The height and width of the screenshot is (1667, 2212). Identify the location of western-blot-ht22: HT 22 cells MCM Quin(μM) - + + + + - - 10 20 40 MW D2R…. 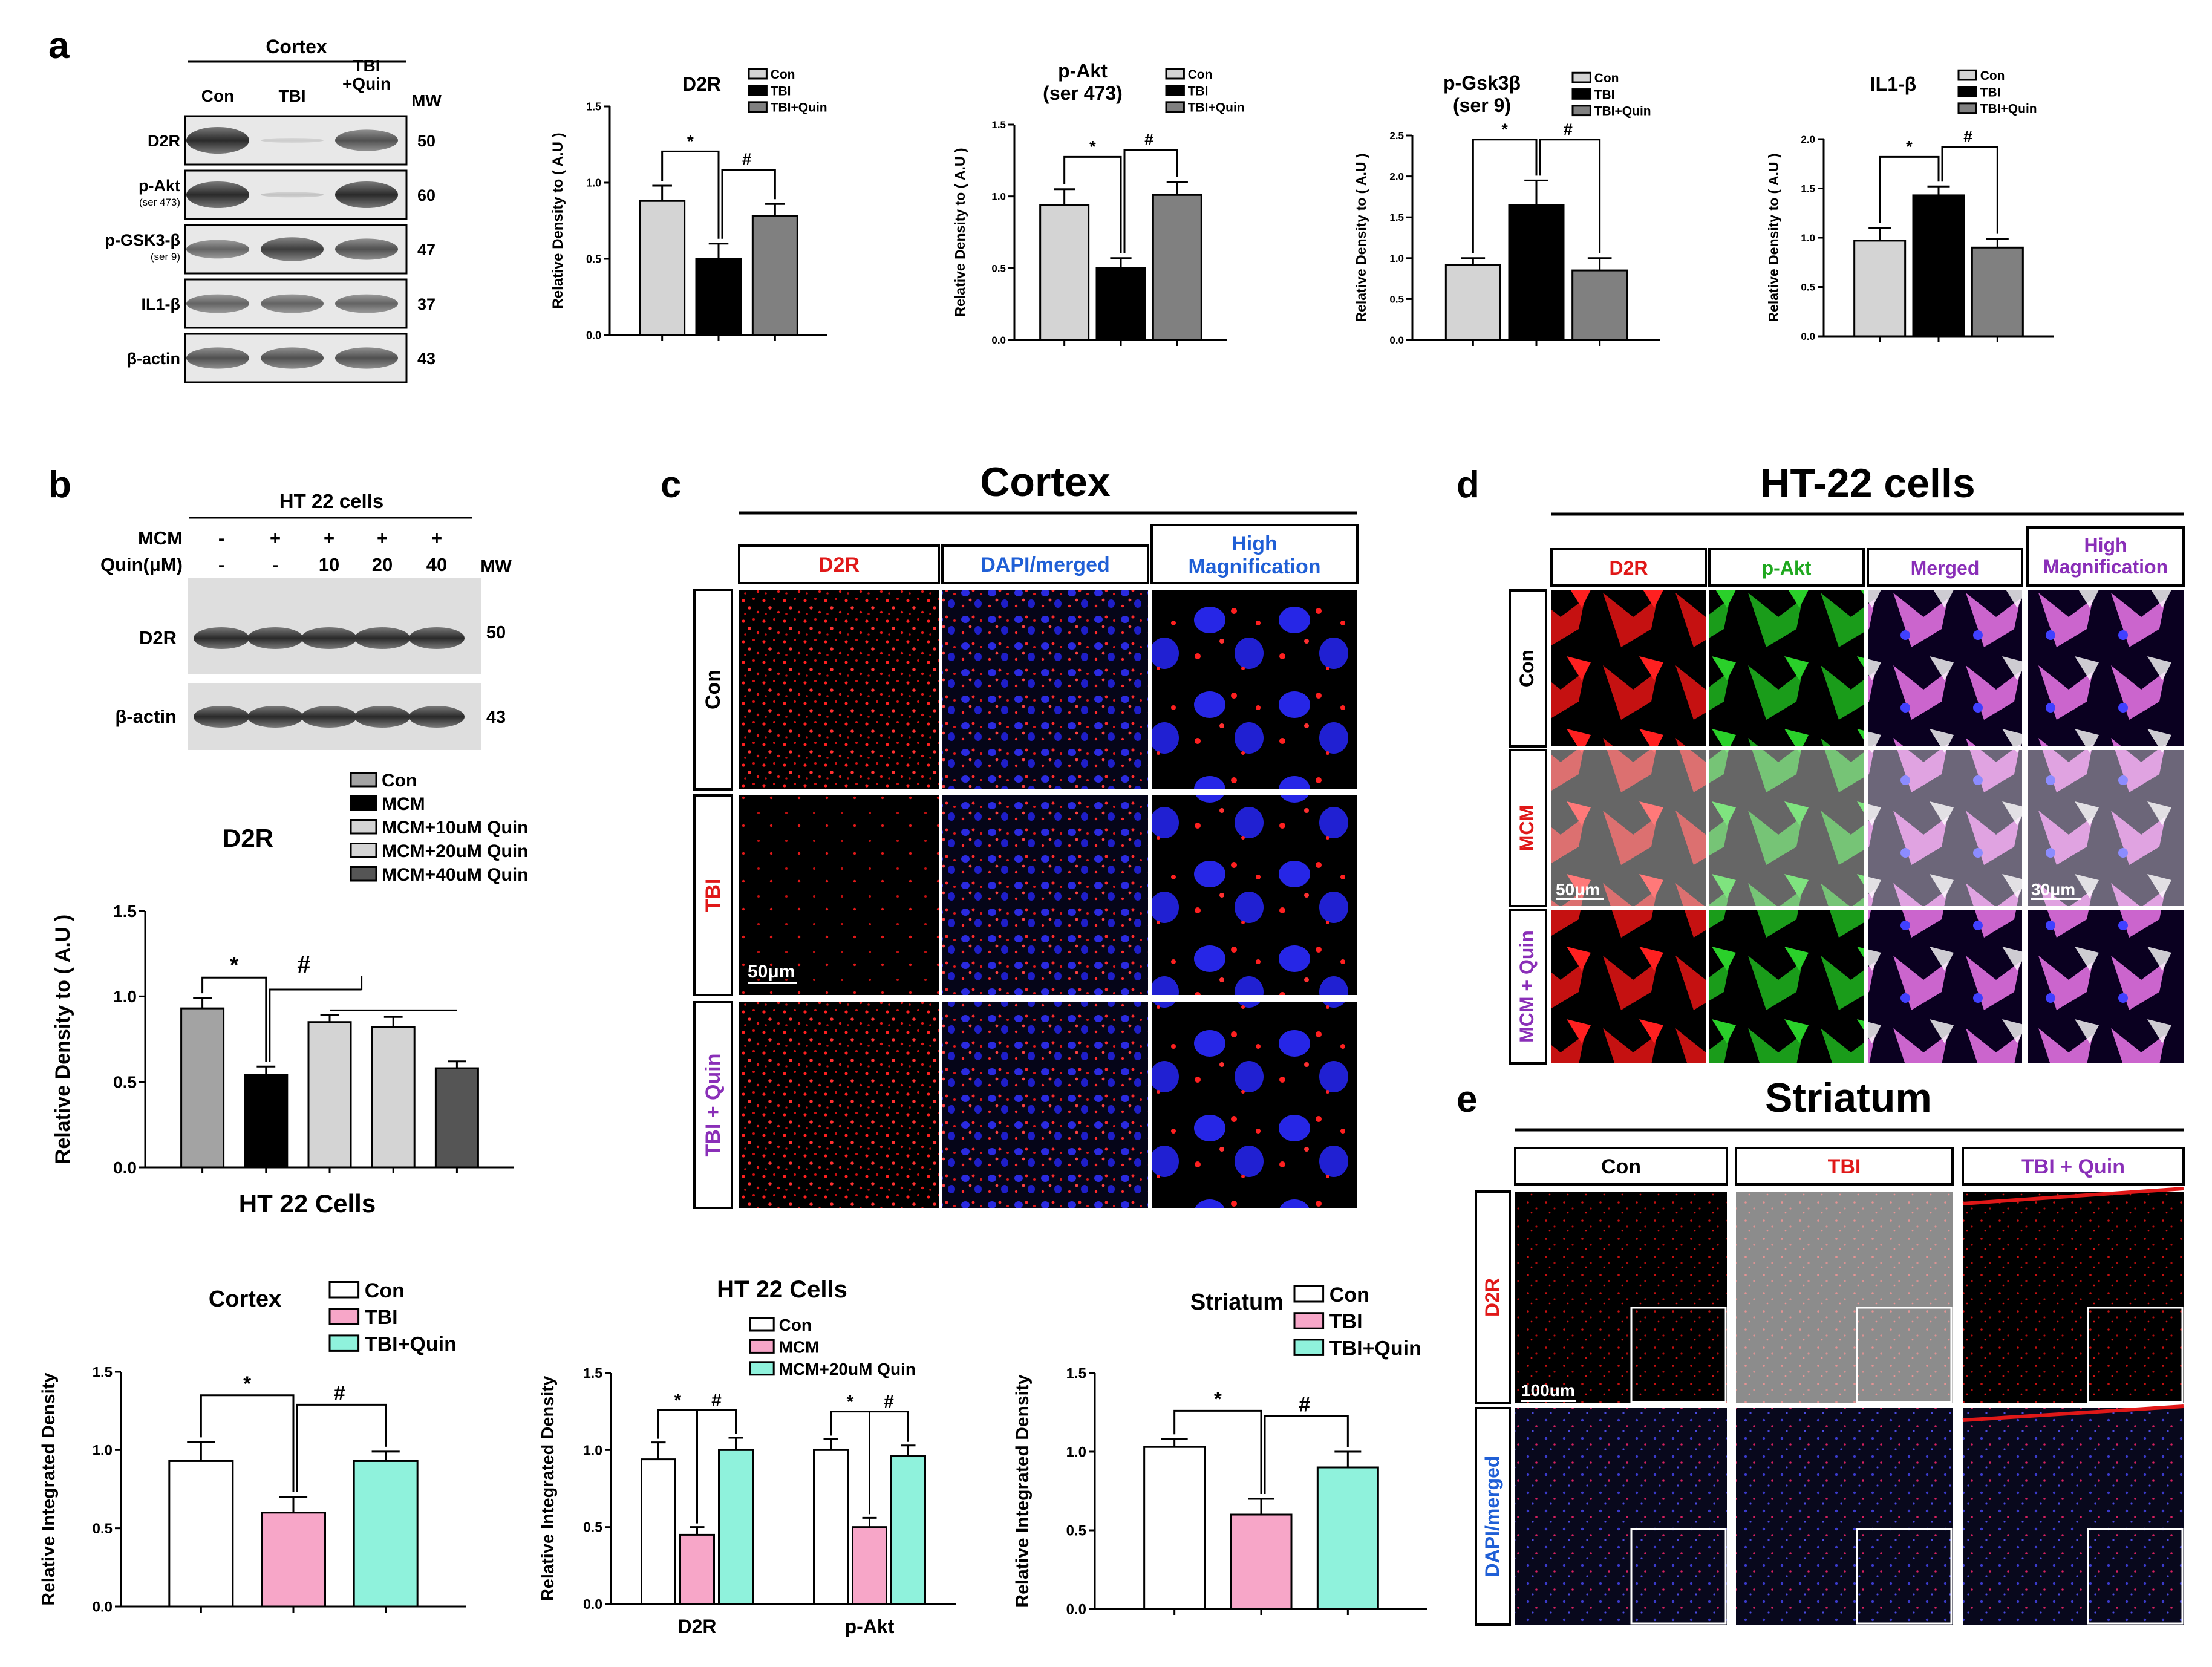
(306, 620).